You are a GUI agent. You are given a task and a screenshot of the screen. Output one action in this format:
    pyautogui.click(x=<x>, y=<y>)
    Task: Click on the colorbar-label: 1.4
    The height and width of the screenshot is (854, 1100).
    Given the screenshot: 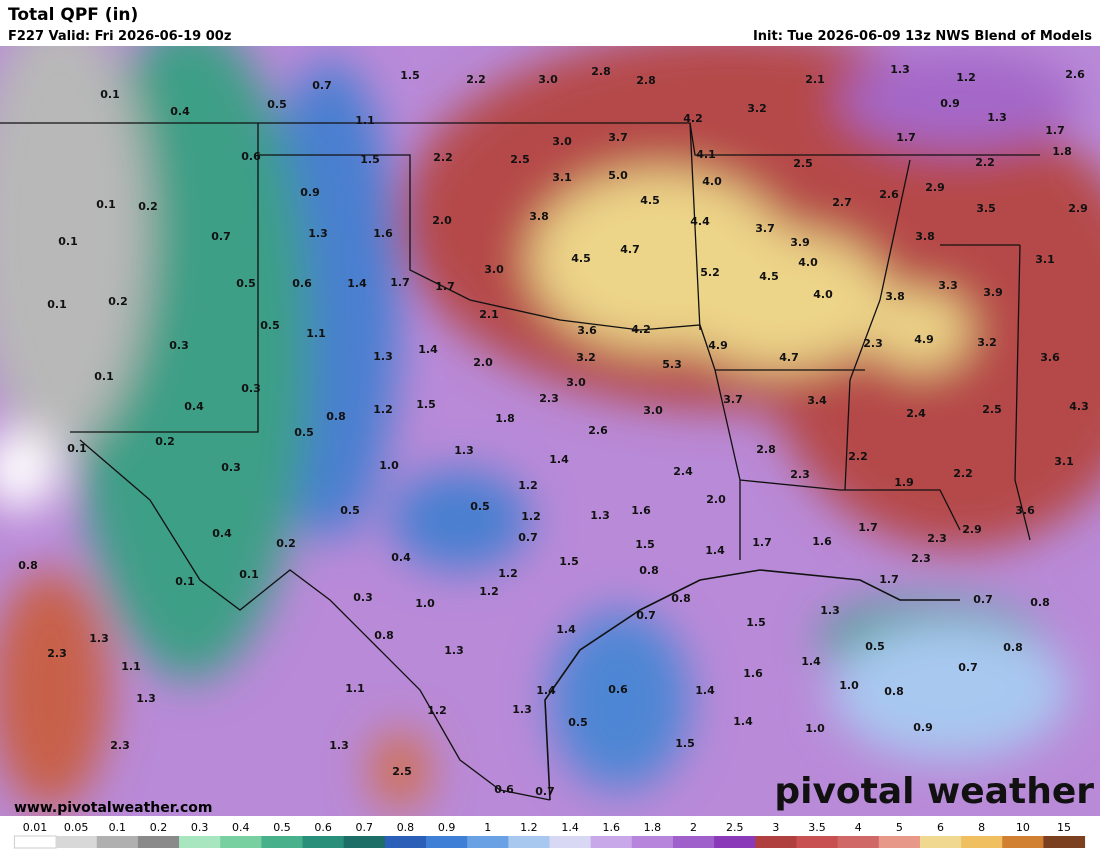 What is the action you would take?
    pyautogui.click(x=570, y=827)
    